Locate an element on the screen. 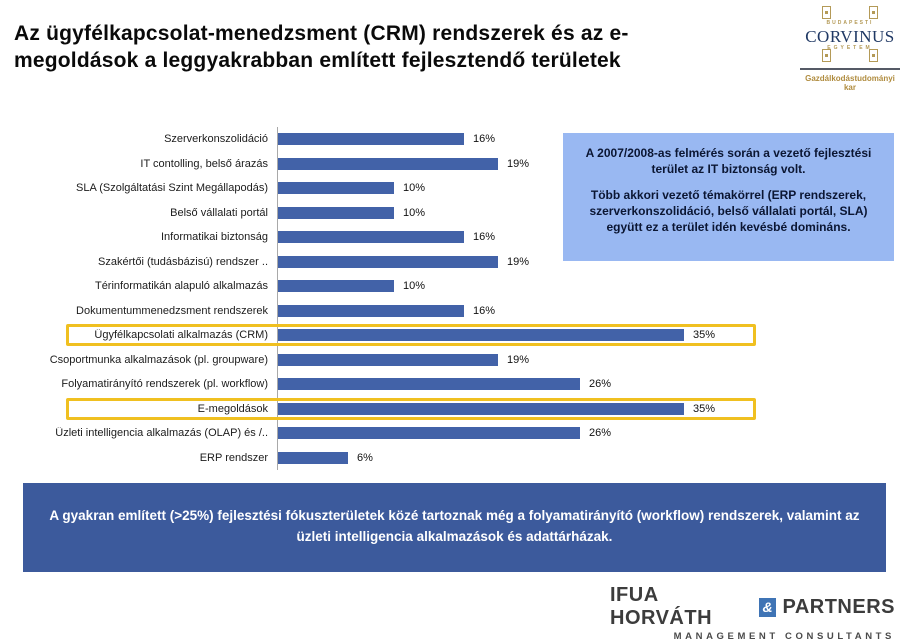 The image size is (906, 642). category-label: Dokumentummenedzsment rendszerek is located at coordinates (172, 310).